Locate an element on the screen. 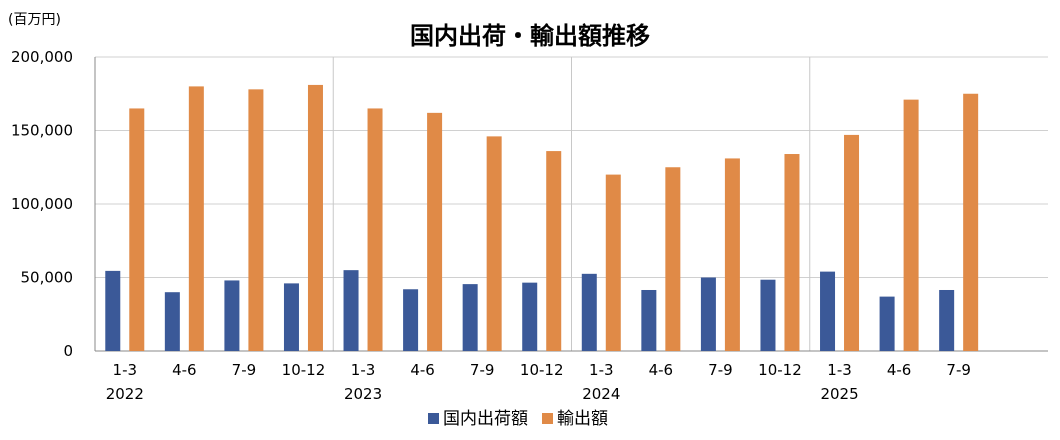  unit-label: (百万円) is located at coordinates (34, 20).